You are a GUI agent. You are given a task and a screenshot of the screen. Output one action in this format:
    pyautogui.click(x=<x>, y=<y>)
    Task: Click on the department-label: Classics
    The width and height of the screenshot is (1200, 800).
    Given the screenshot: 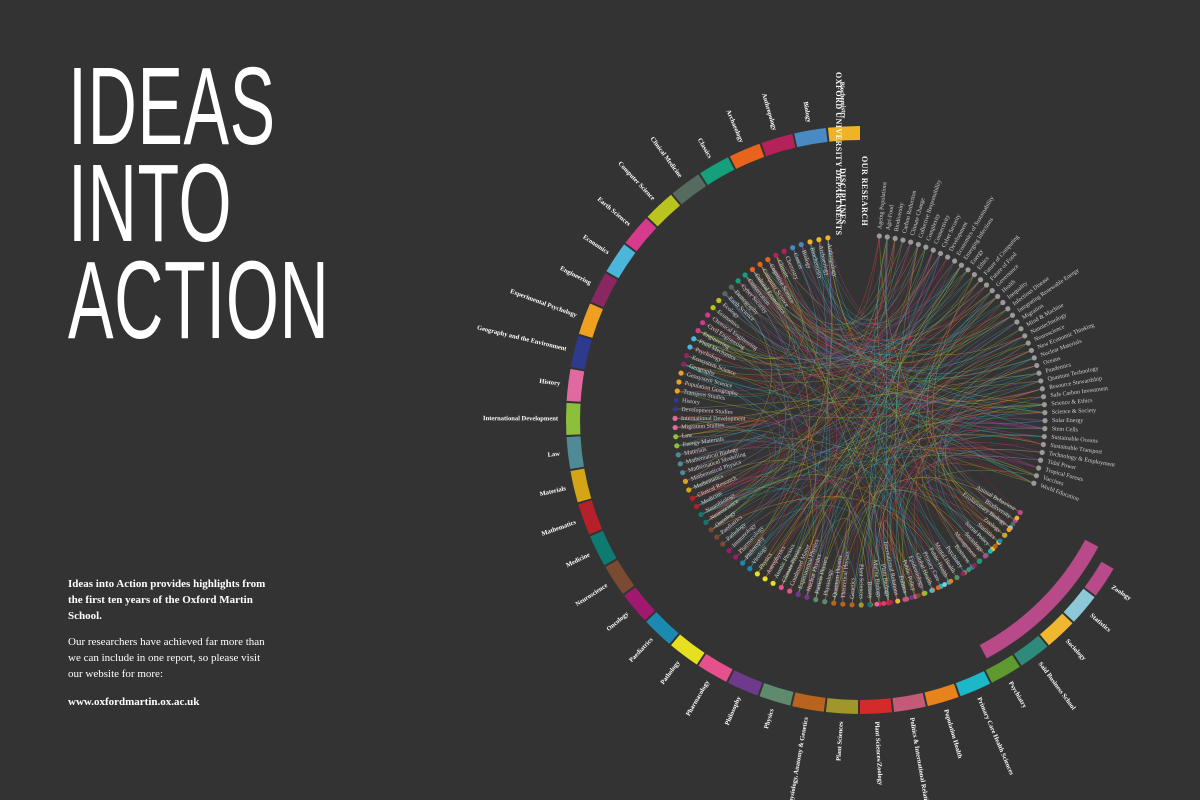 What is the action you would take?
    pyautogui.click(x=704, y=148)
    